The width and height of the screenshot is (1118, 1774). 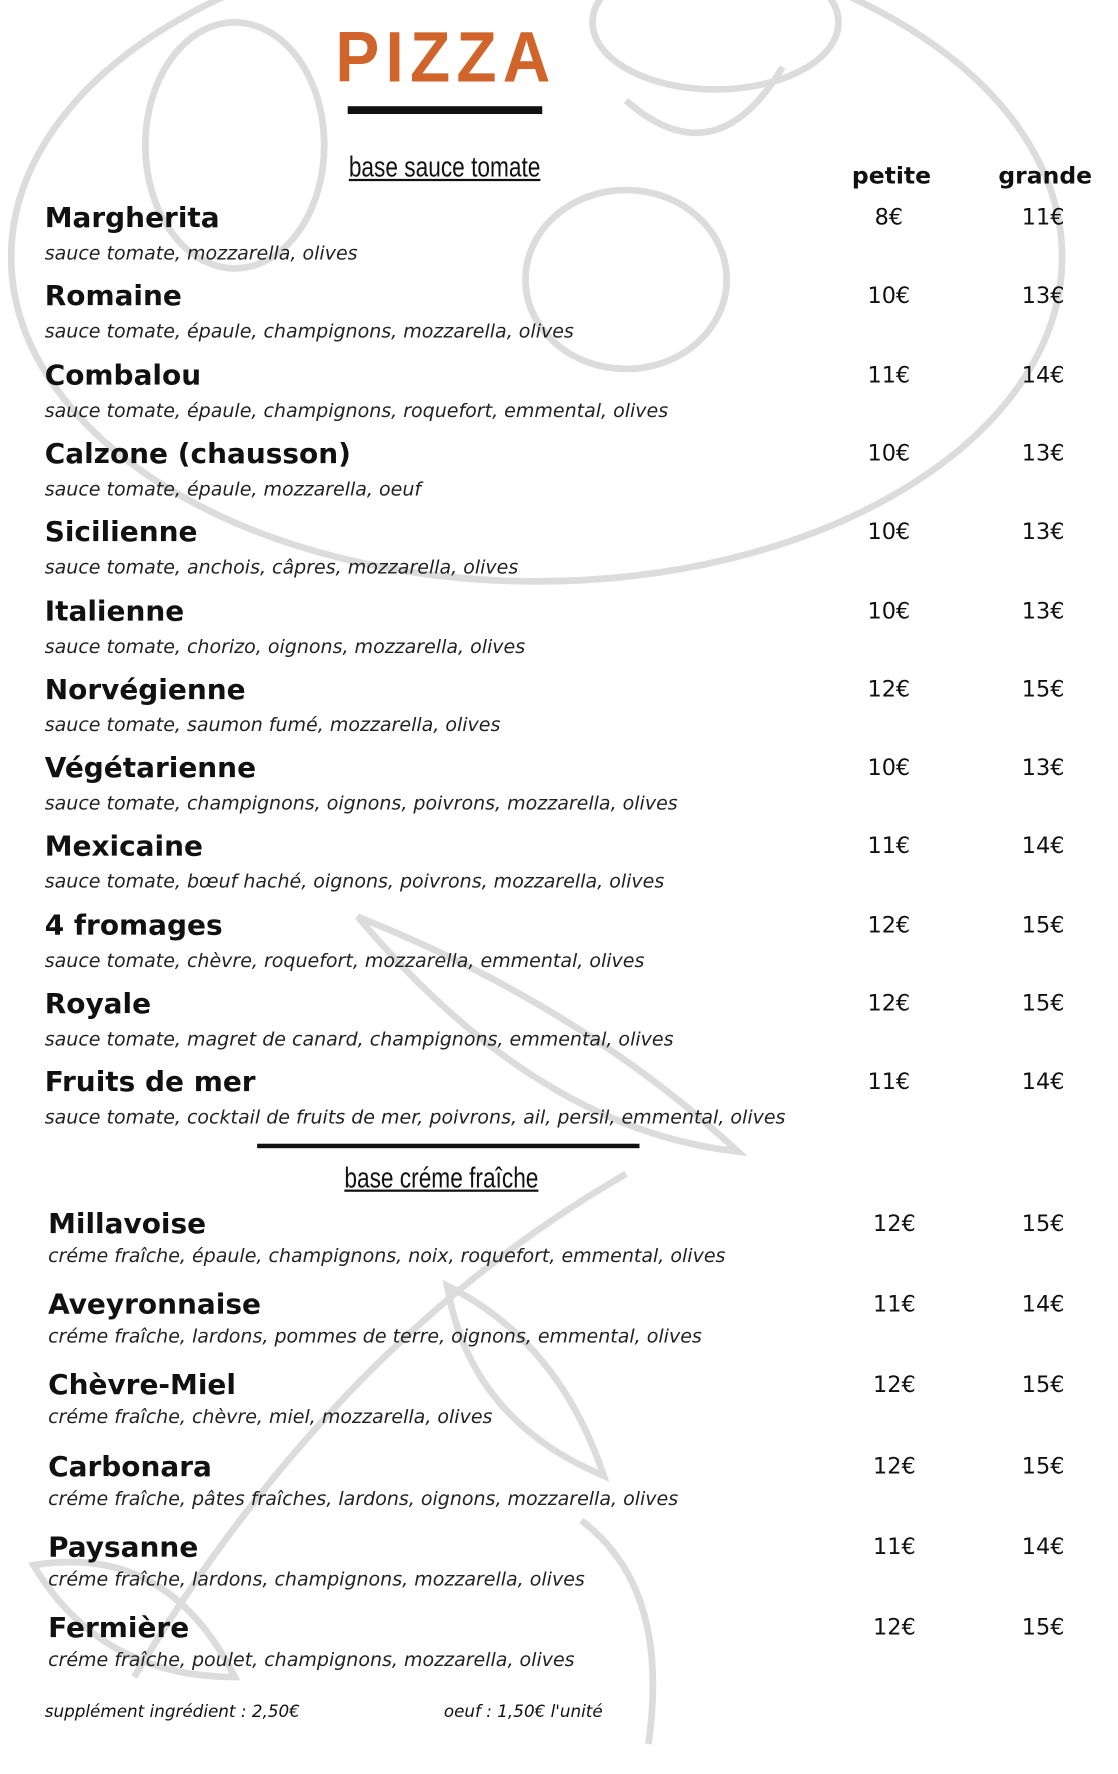 I want to click on egg-note: oeuf : 1,50€ l'unité, so click(x=523, y=1711).